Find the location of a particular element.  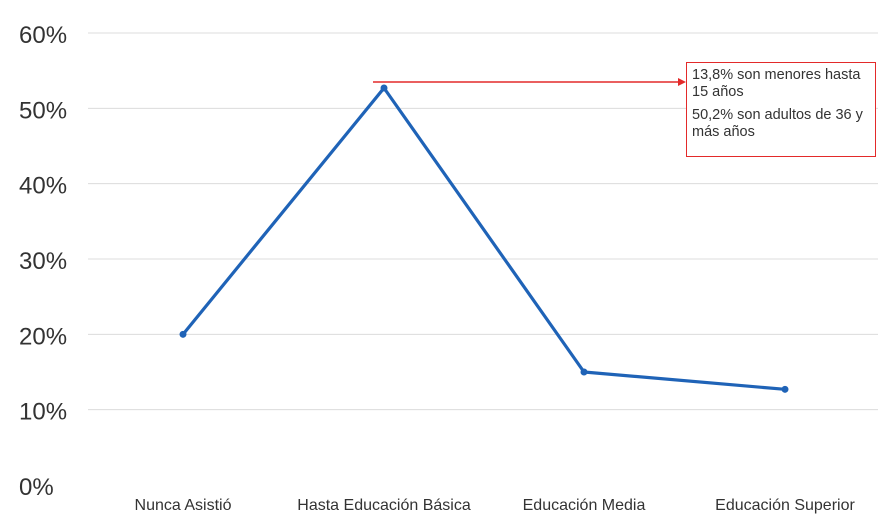

y-tick-label-50: 50% is located at coordinates (43, 110).